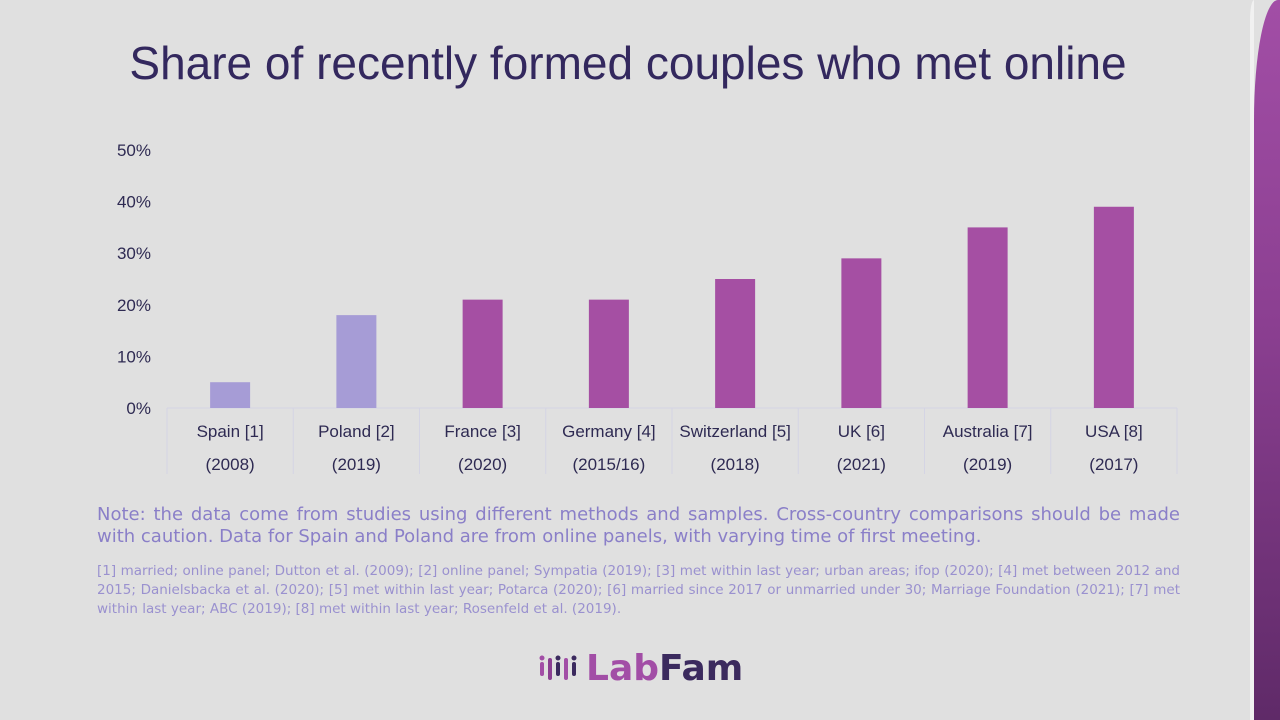 The image size is (1280, 720). I want to click on category-label: USA [8], so click(1114, 431).